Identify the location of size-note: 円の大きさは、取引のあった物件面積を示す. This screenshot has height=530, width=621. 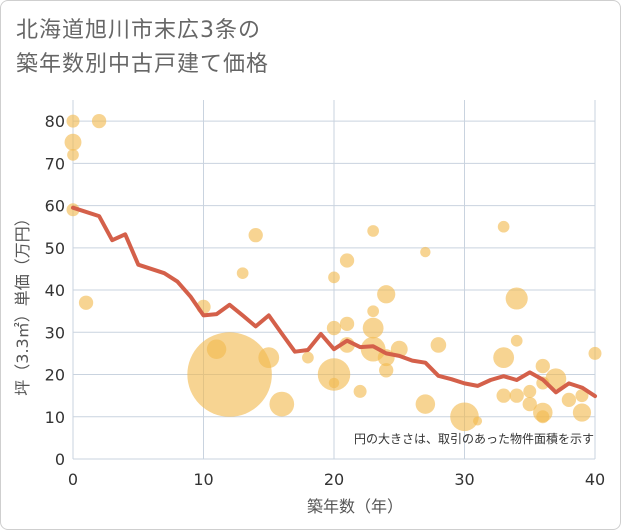
(474, 438).